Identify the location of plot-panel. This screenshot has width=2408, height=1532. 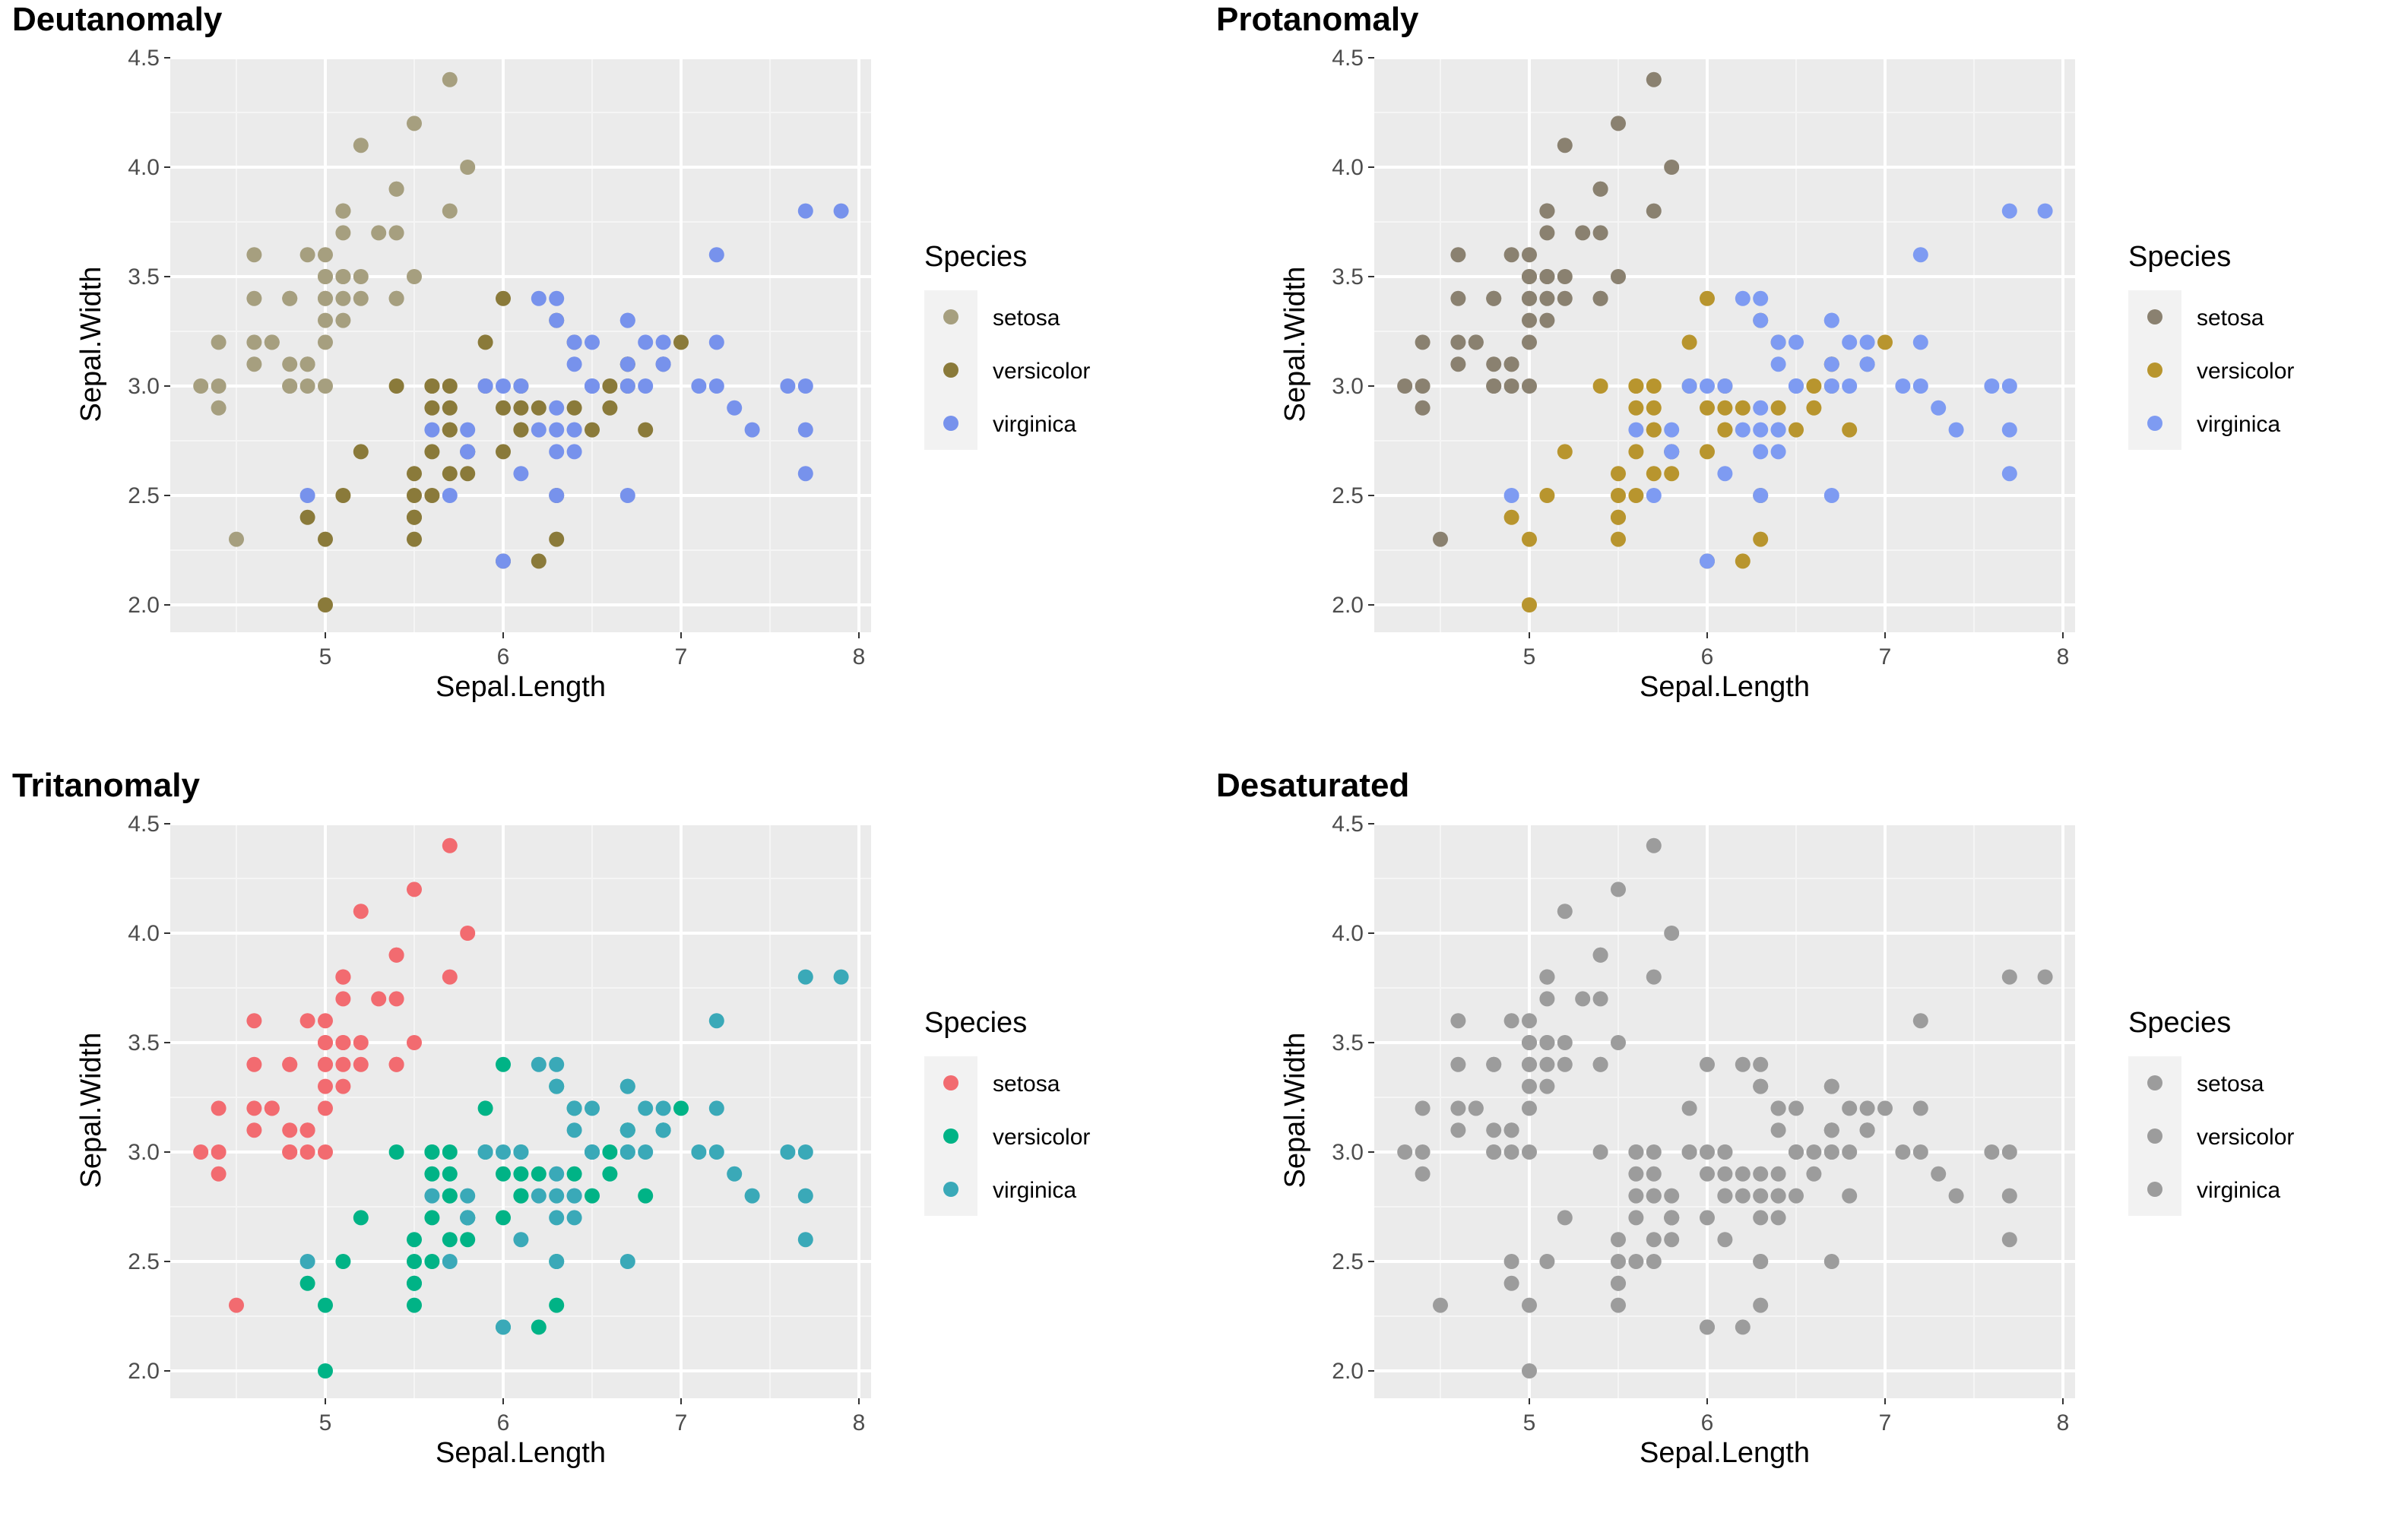
(1724, 1110).